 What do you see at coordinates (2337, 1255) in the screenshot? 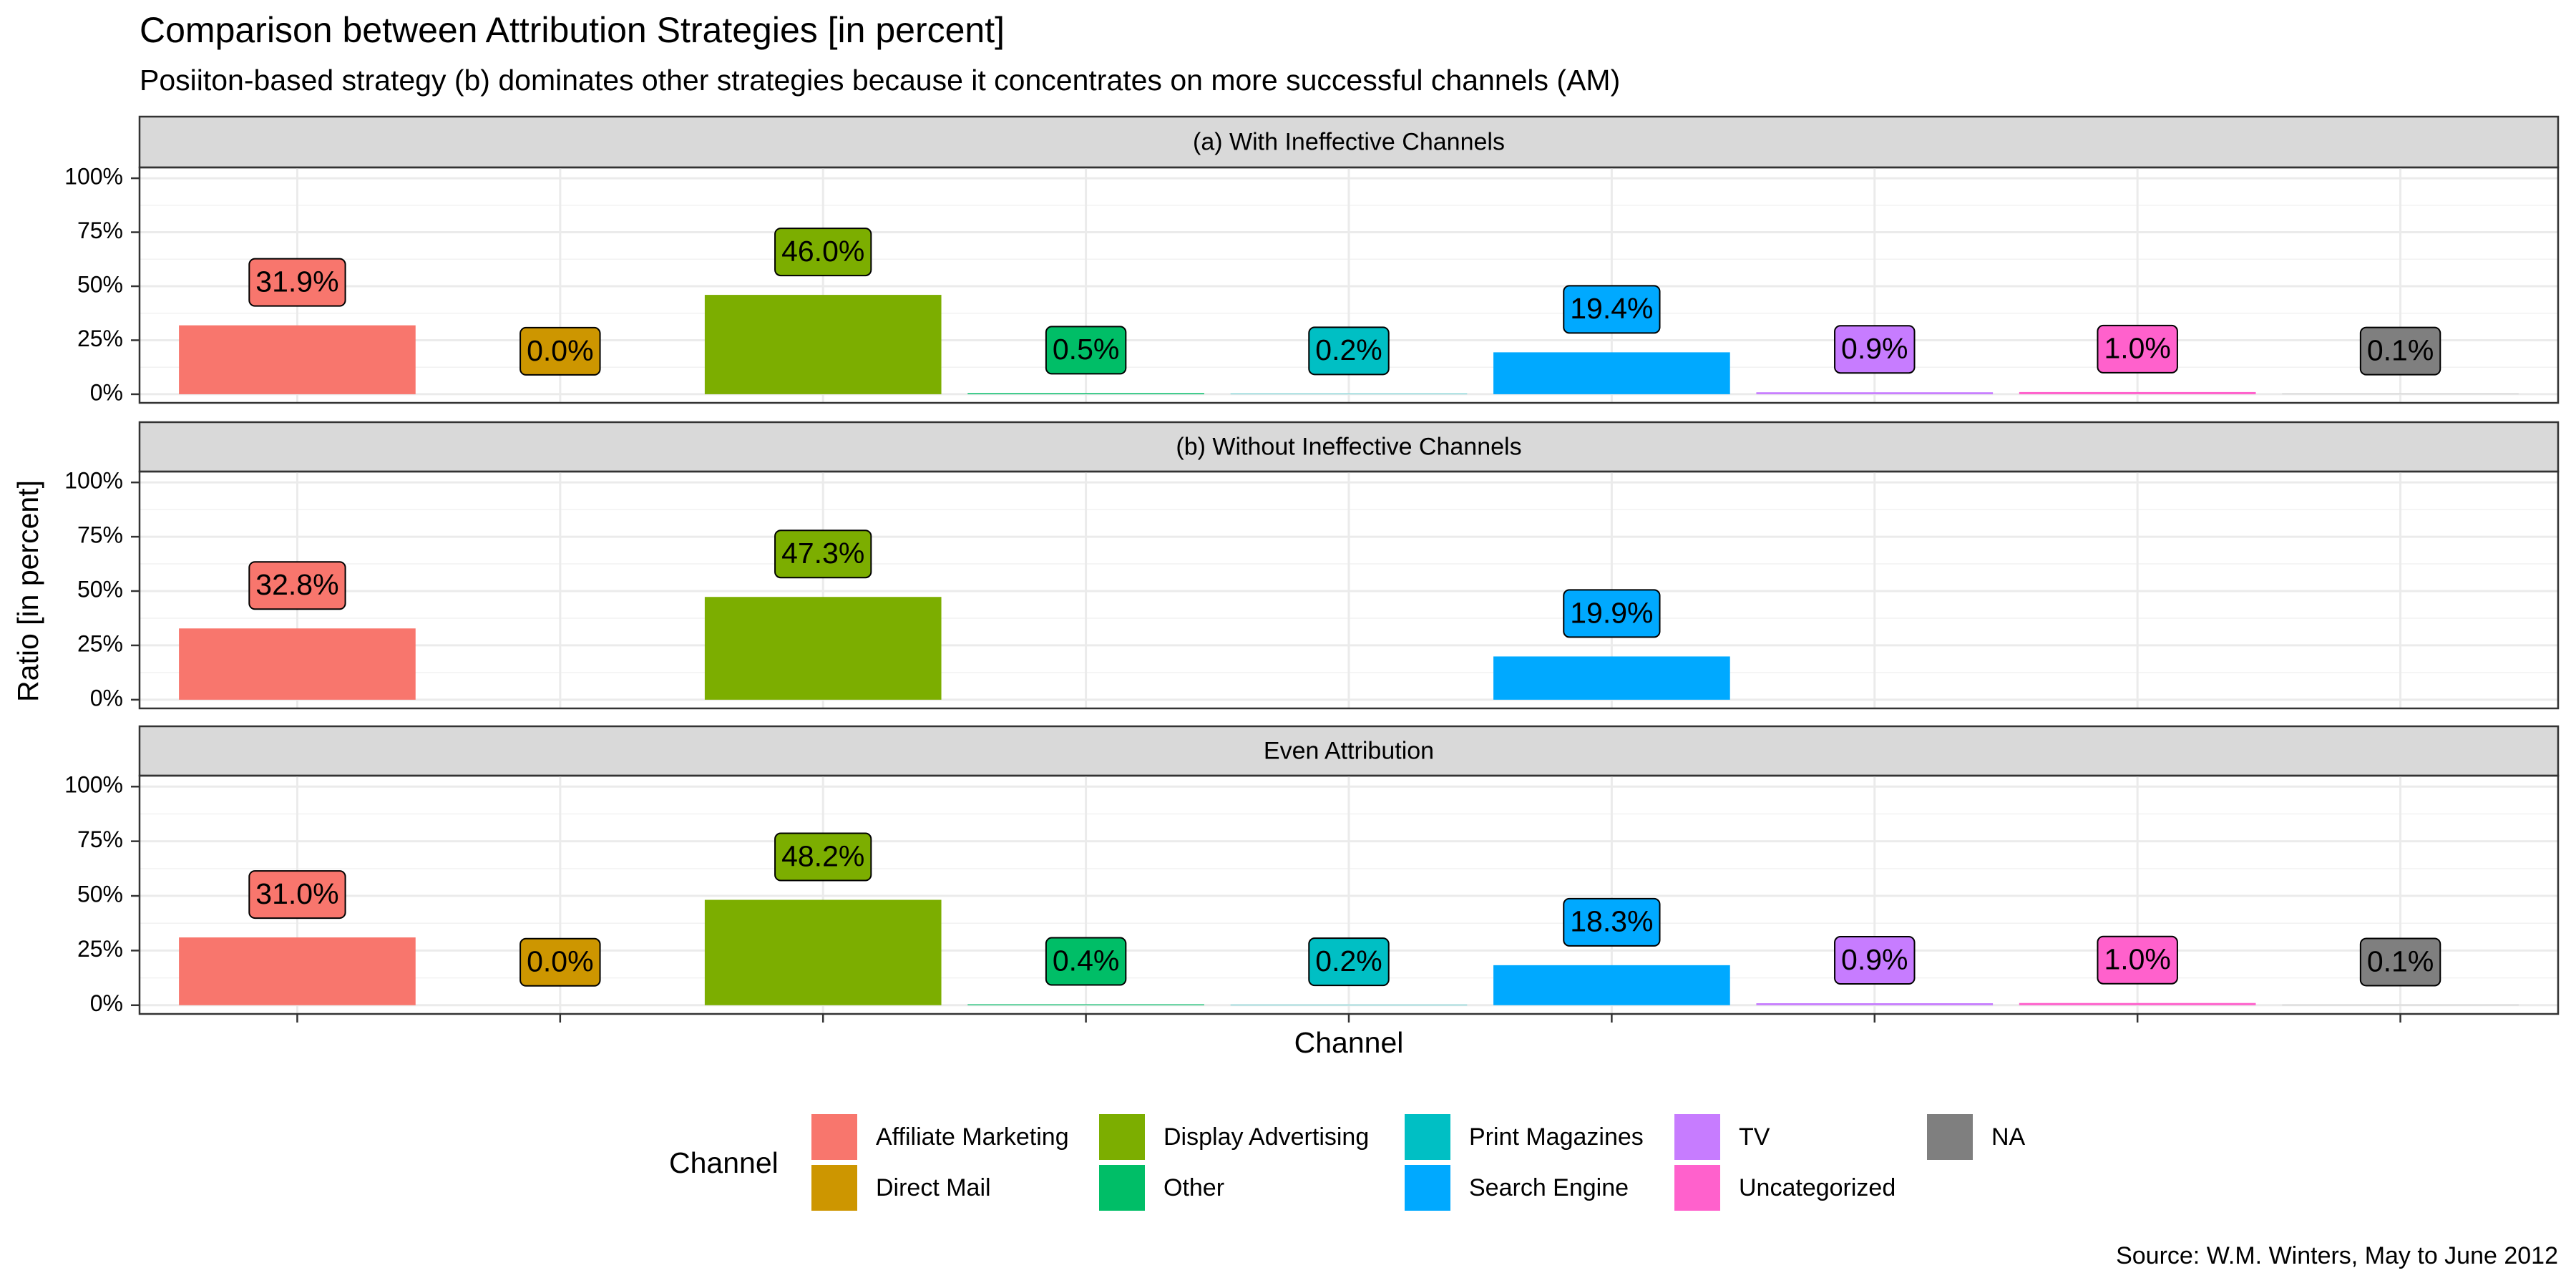
I see `caption: Source: W.M. Winters, May to June 2012` at bounding box center [2337, 1255].